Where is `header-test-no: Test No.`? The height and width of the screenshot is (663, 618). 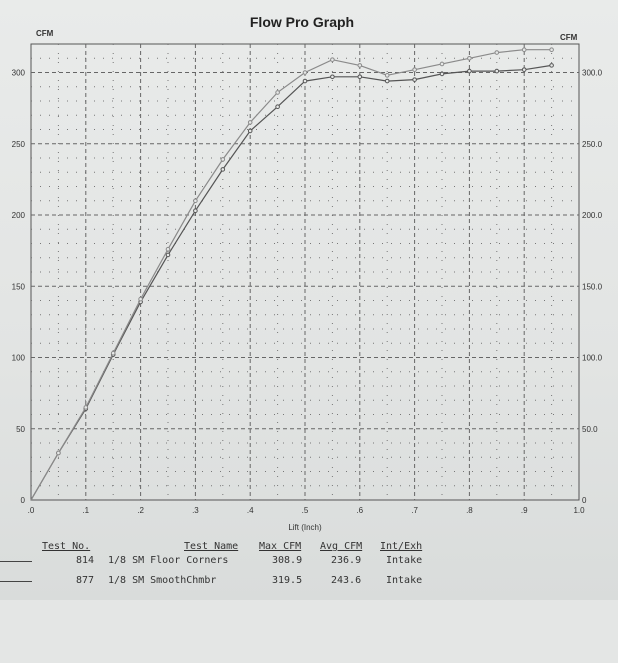
header-test-no: Test No. is located at coordinates (66, 546).